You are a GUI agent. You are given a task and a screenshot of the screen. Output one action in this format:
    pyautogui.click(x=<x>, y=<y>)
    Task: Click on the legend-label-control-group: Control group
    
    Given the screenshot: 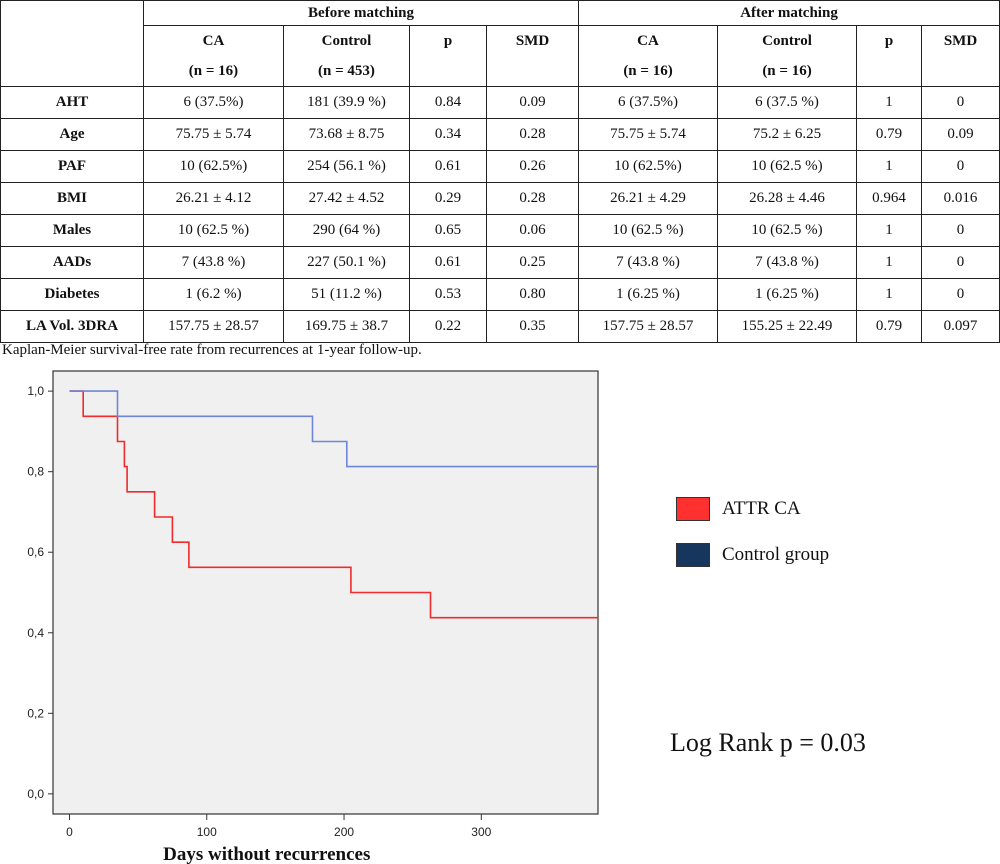 What is the action you would take?
    pyautogui.click(x=776, y=554)
    